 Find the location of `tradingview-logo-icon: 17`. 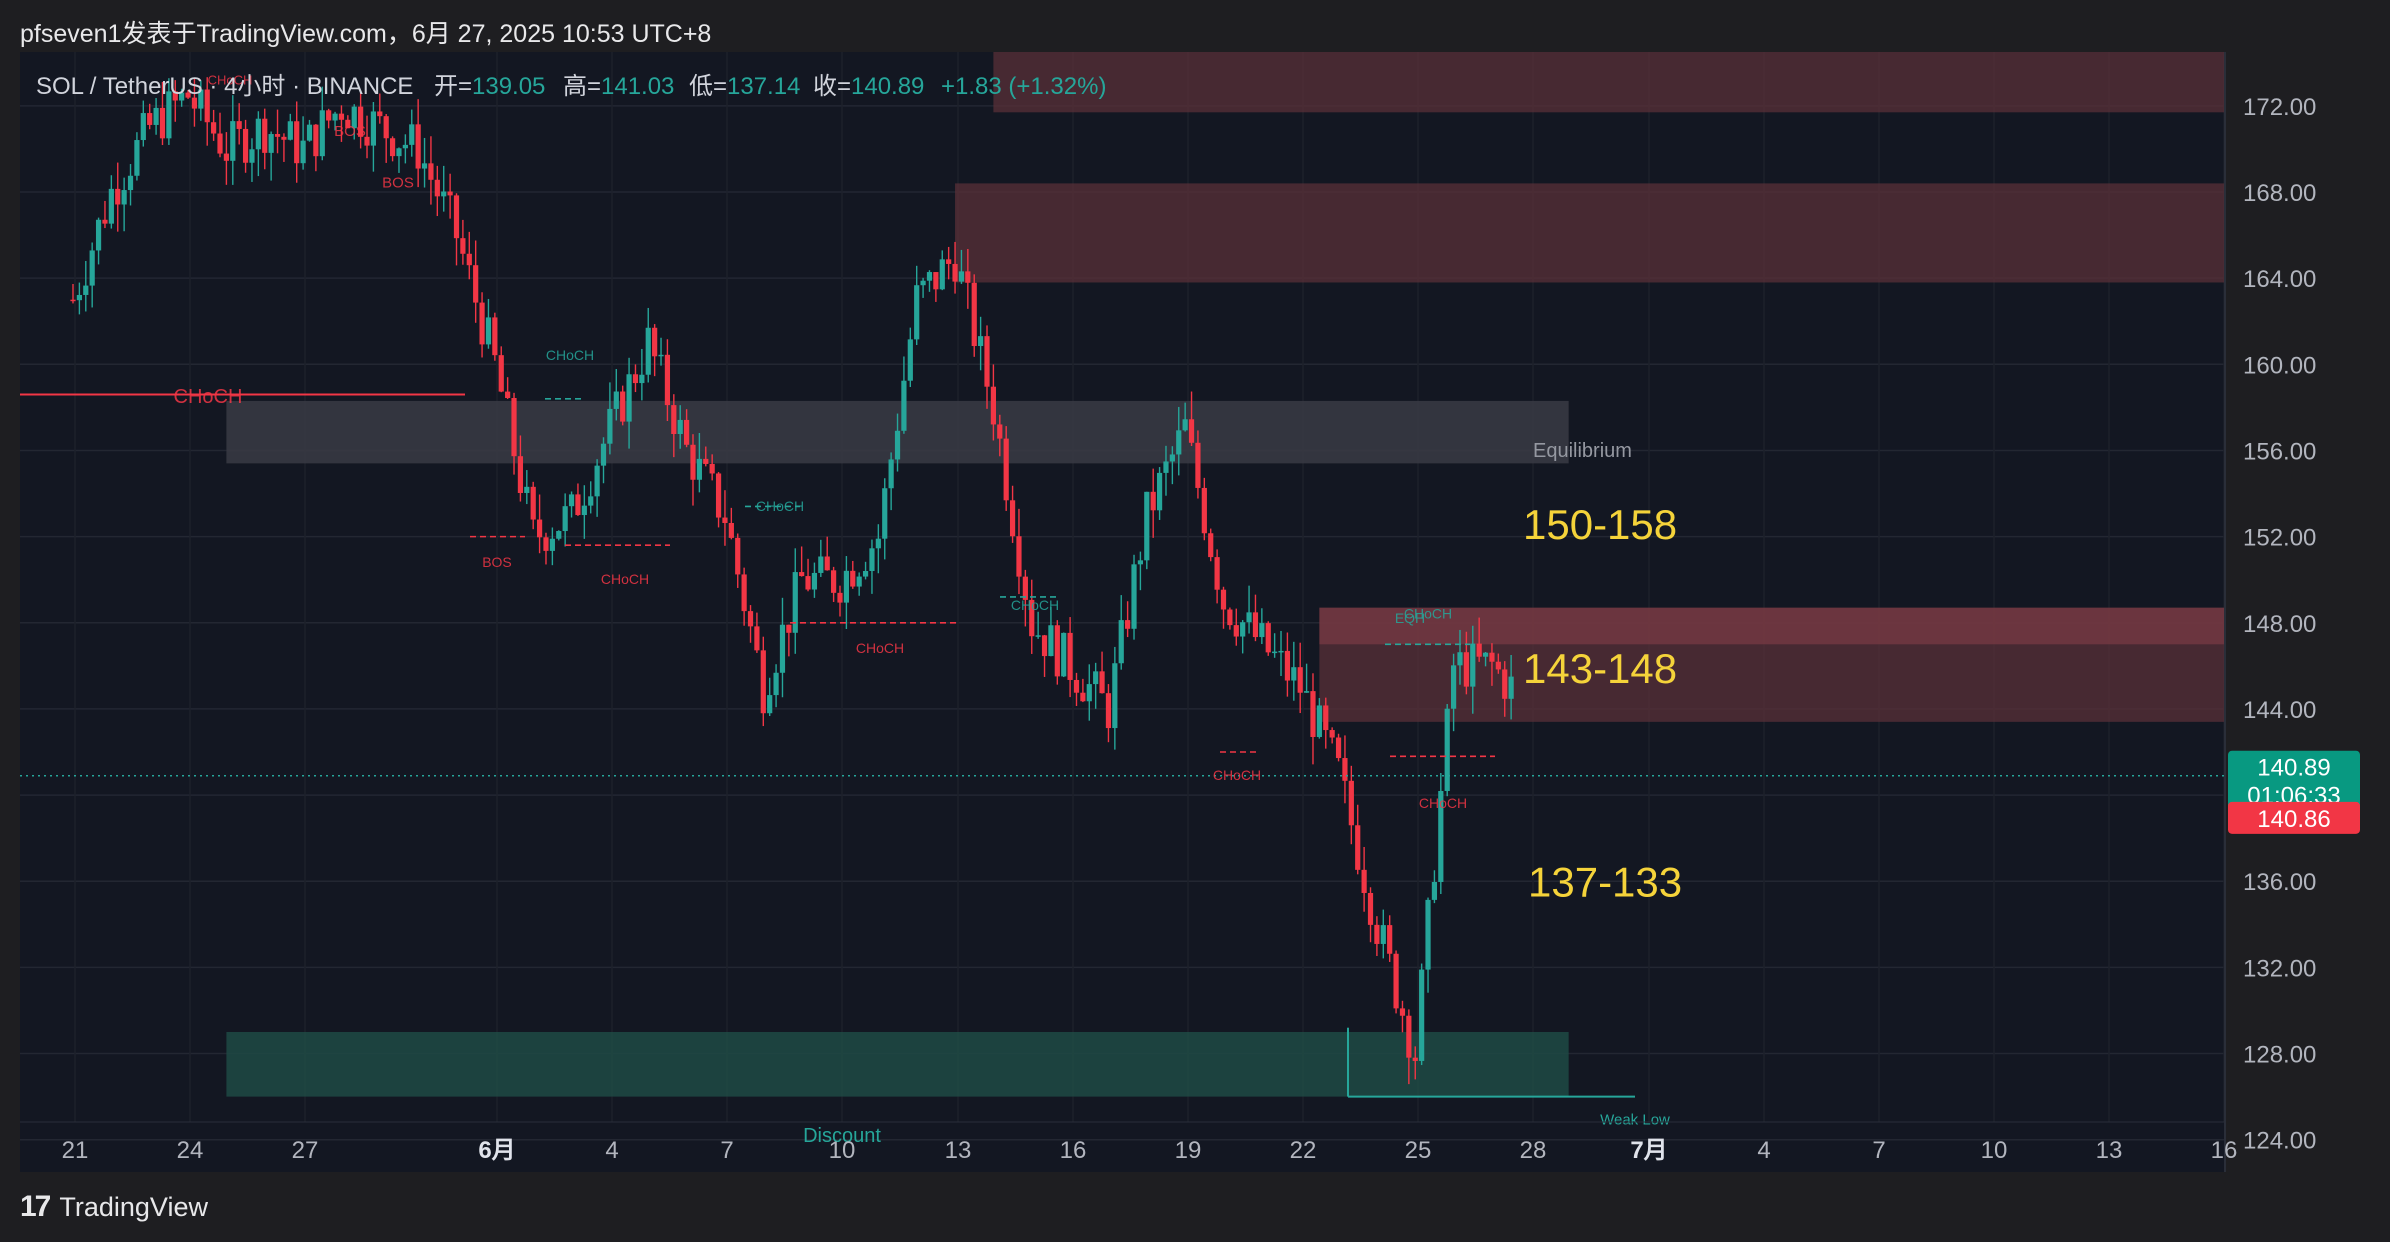

tradingview-logo-icon: 17 is located at coordinates (35, 1206).